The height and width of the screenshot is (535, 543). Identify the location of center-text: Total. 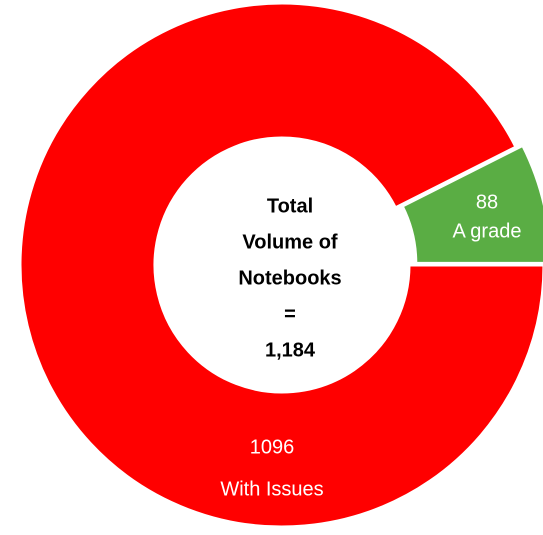
(290, 206).